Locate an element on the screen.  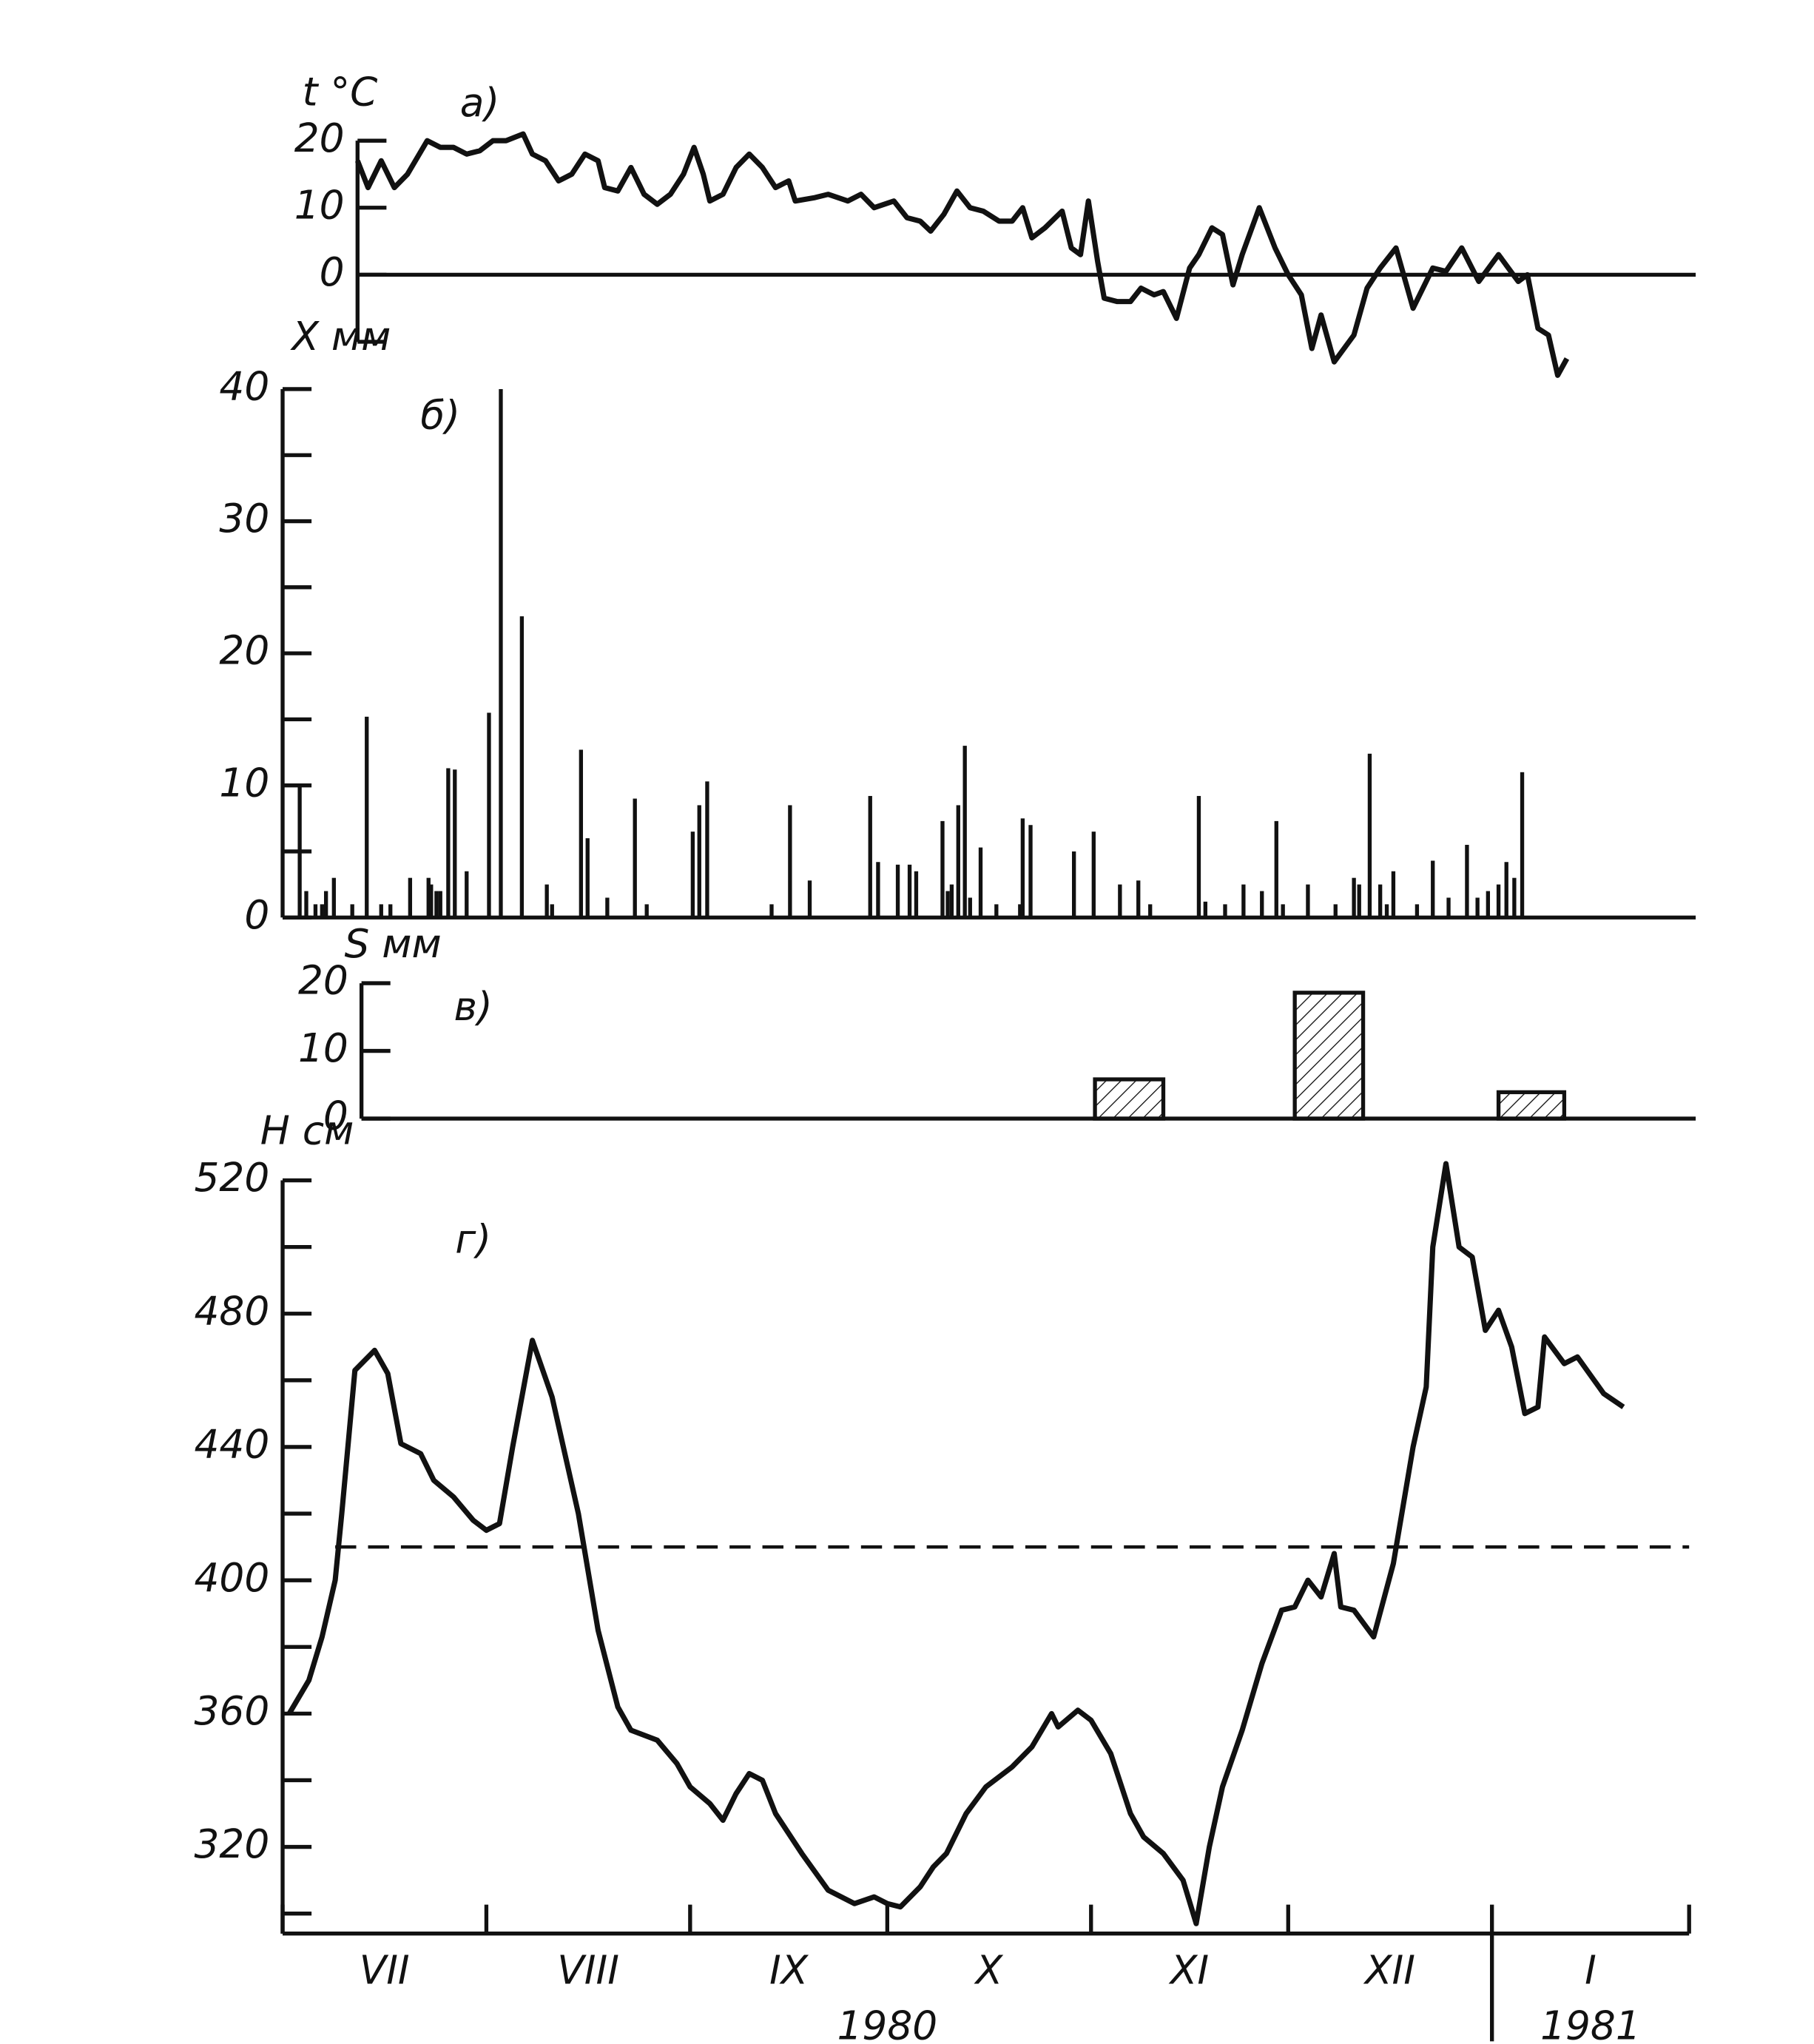
x-tick-label: VII is located at coordinates (385, 1971).